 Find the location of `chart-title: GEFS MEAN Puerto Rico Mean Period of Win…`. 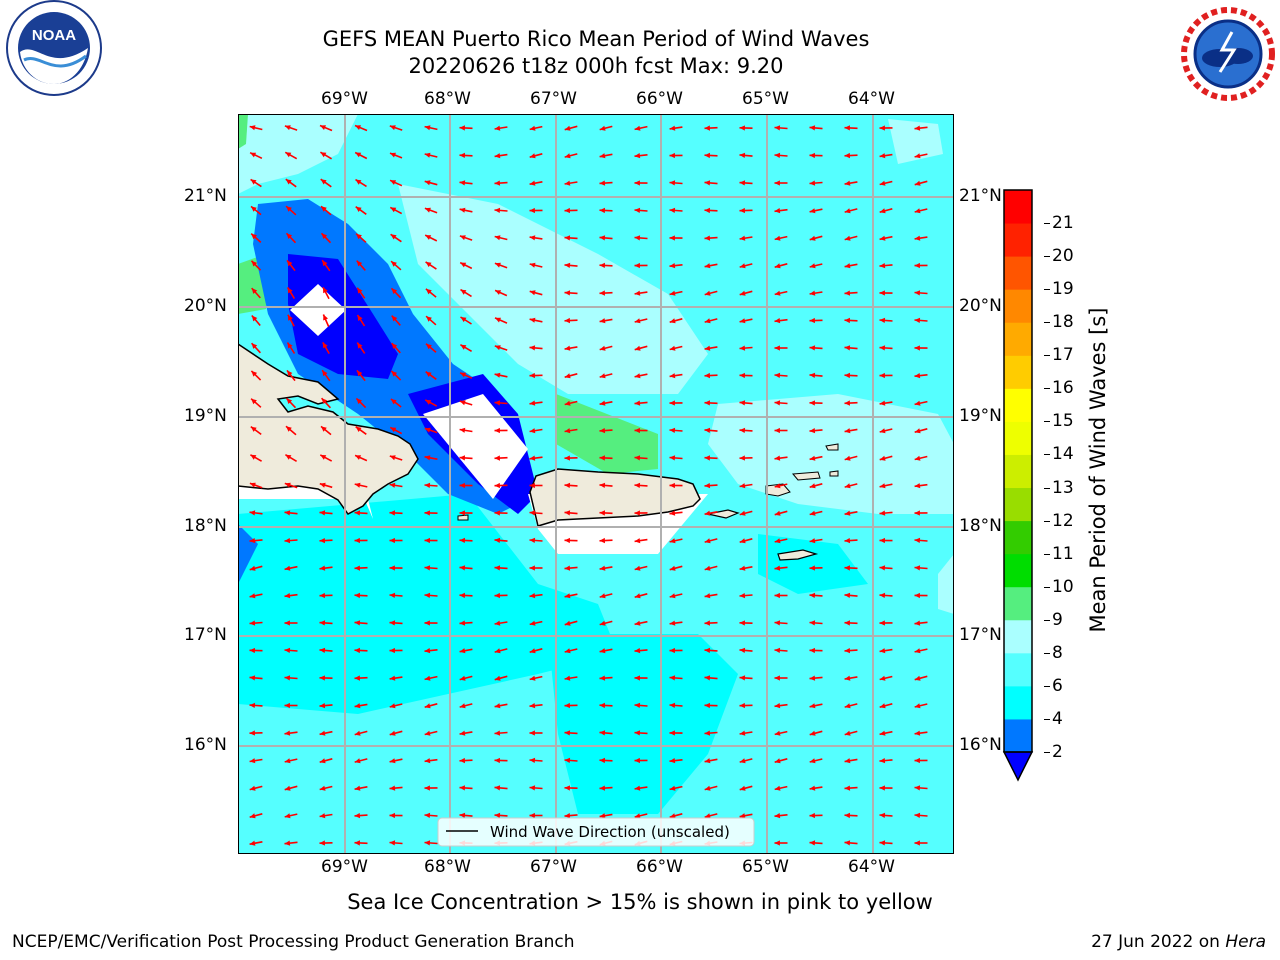

chart-title: GEFS MEAN Puerto Rico Mean Period of Win… is located at coordinates (596, 53).